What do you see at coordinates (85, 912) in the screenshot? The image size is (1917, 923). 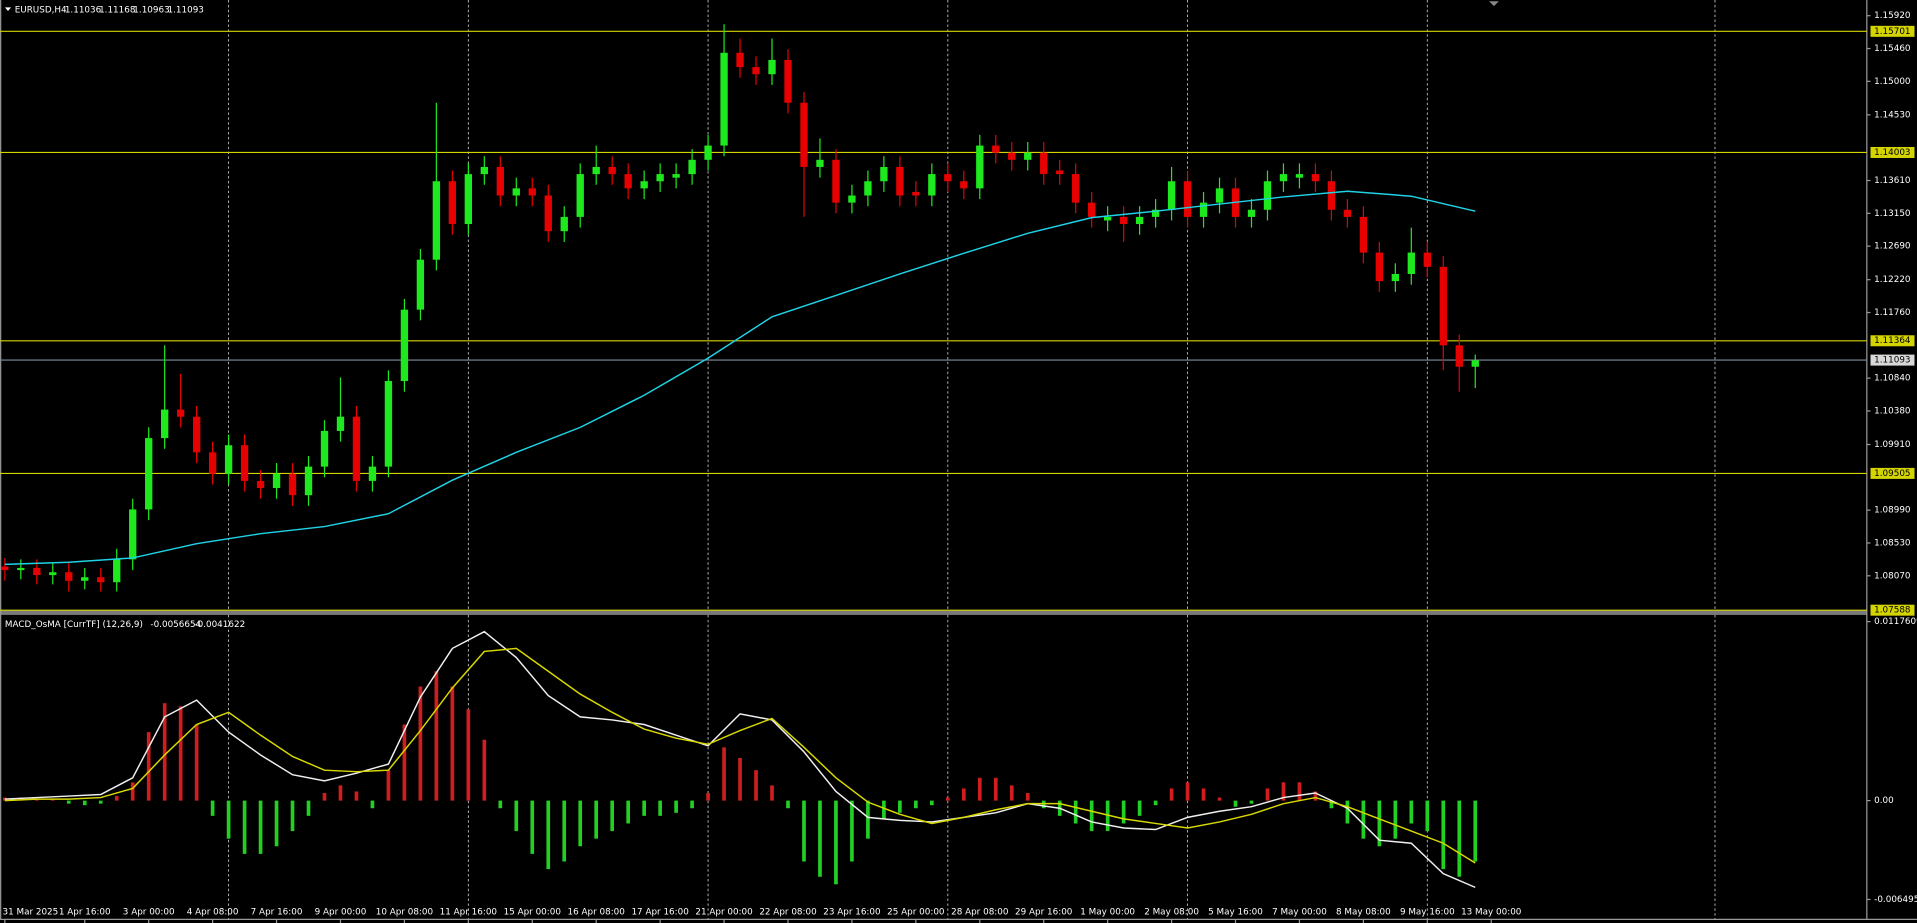 I see `x-tick-label: 1 Apr 16:00` at bounding box center [85, 912].